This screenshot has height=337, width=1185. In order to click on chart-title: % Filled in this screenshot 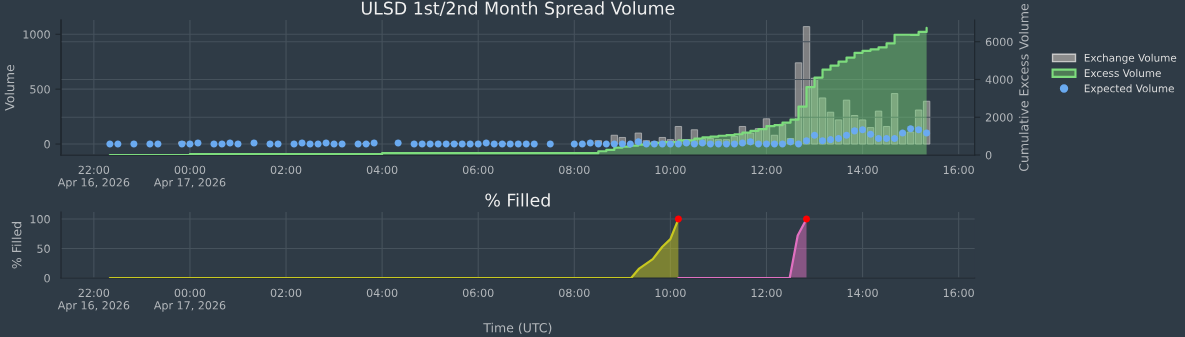, I will do `click(517, 200)`.